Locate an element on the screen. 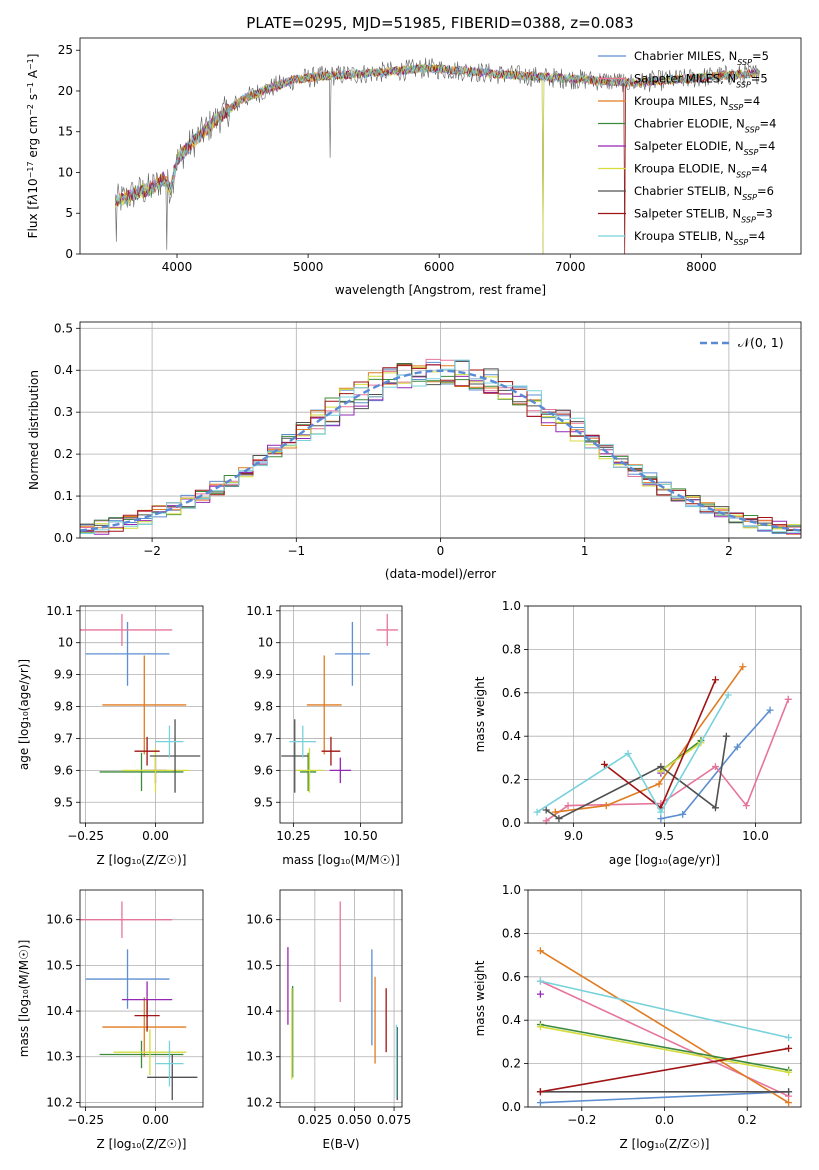 This screenshot has width=819, height=1170. y-tick-label: 0.3 is located at coordinates (63, 412).